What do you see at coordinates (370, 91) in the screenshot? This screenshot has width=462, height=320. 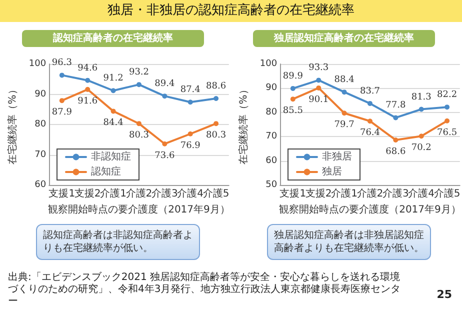 I see `data-label: 83.7` at bounding box center [370, 91].